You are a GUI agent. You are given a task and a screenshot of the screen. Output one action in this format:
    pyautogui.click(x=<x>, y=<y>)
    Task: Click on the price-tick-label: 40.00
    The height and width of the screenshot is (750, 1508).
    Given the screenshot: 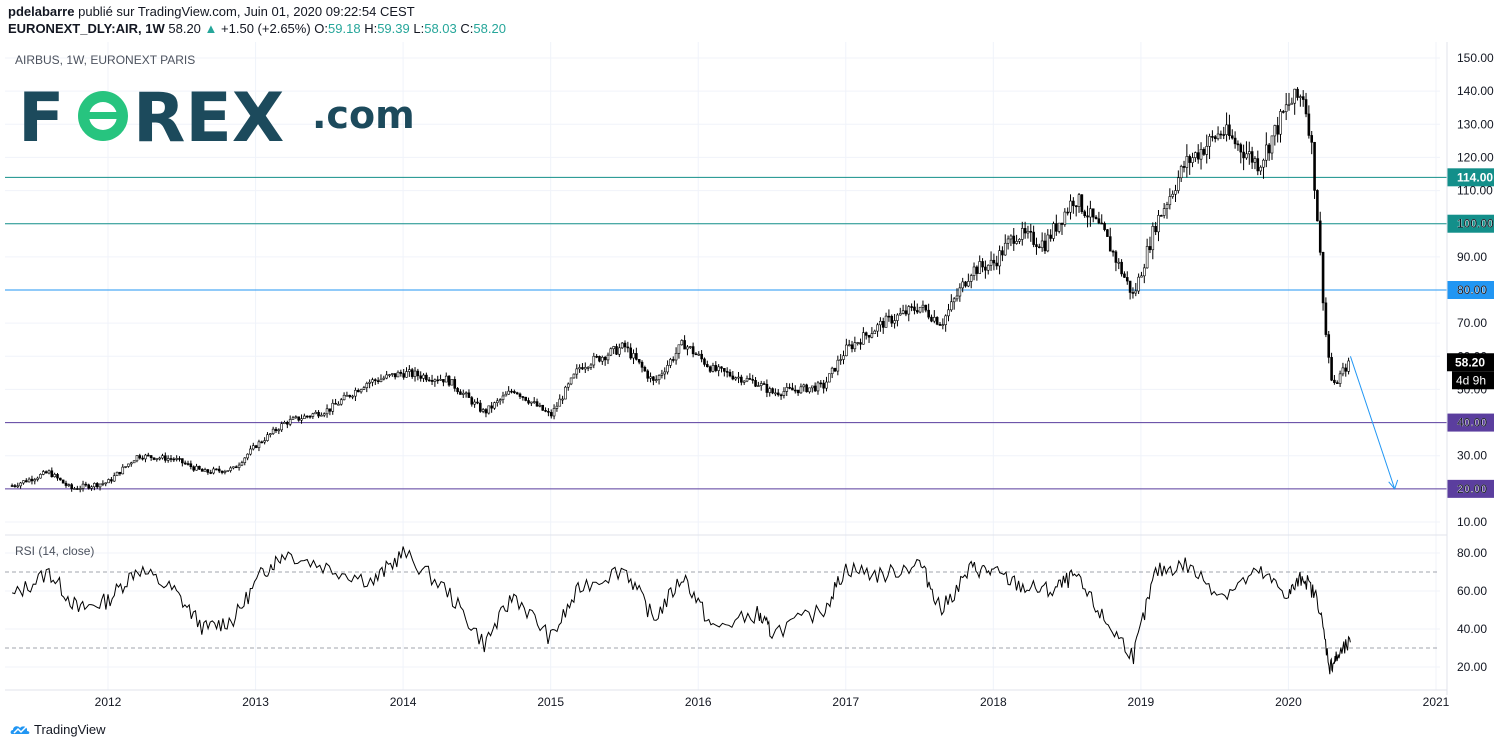 What is the action you would take?
    pyautogui.click(x=1472, y=423)
    